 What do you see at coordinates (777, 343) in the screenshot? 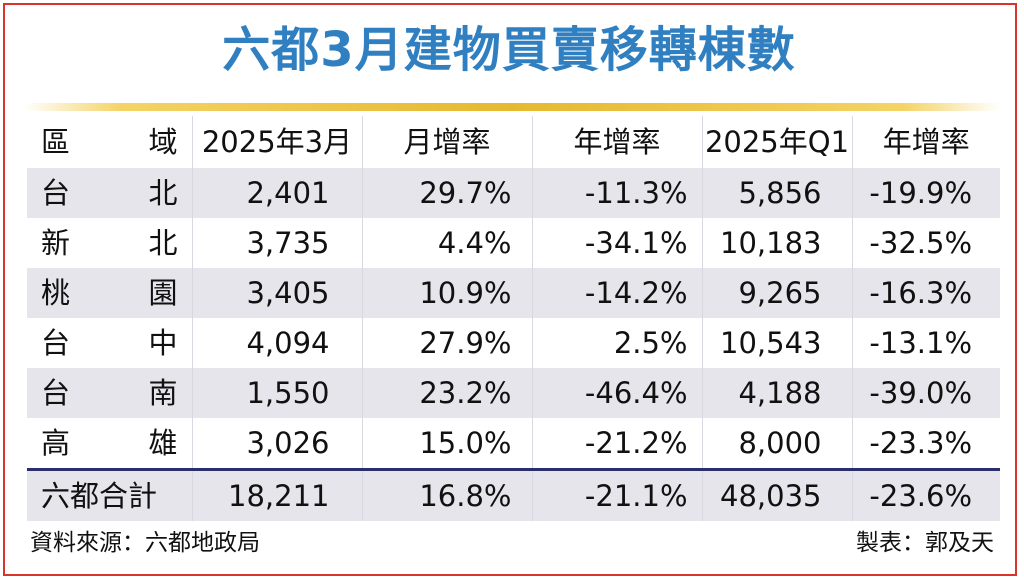
I see `q1-value: 10,543` at bounding box center [777, 343].